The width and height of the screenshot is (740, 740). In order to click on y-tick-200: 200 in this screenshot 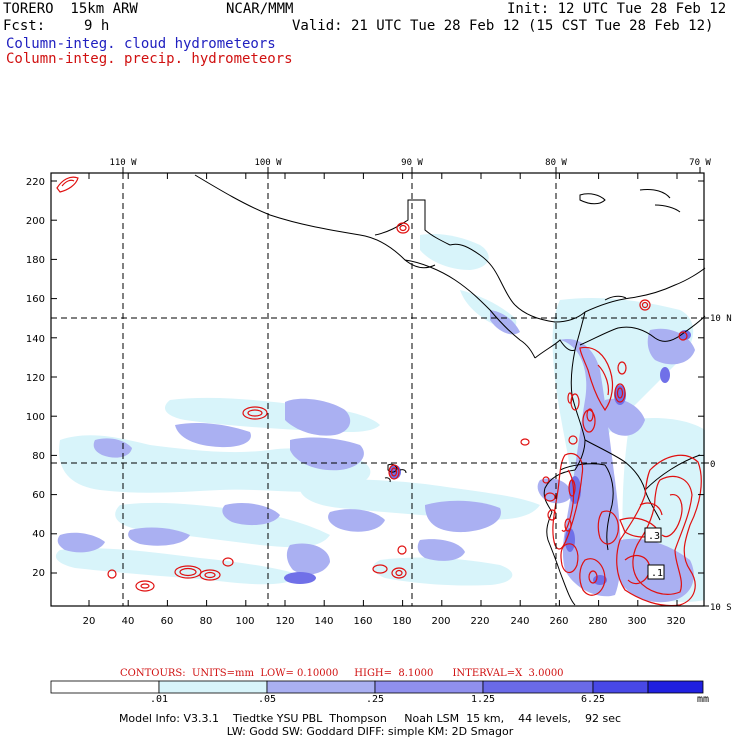, I will do `click(35, 221)`.